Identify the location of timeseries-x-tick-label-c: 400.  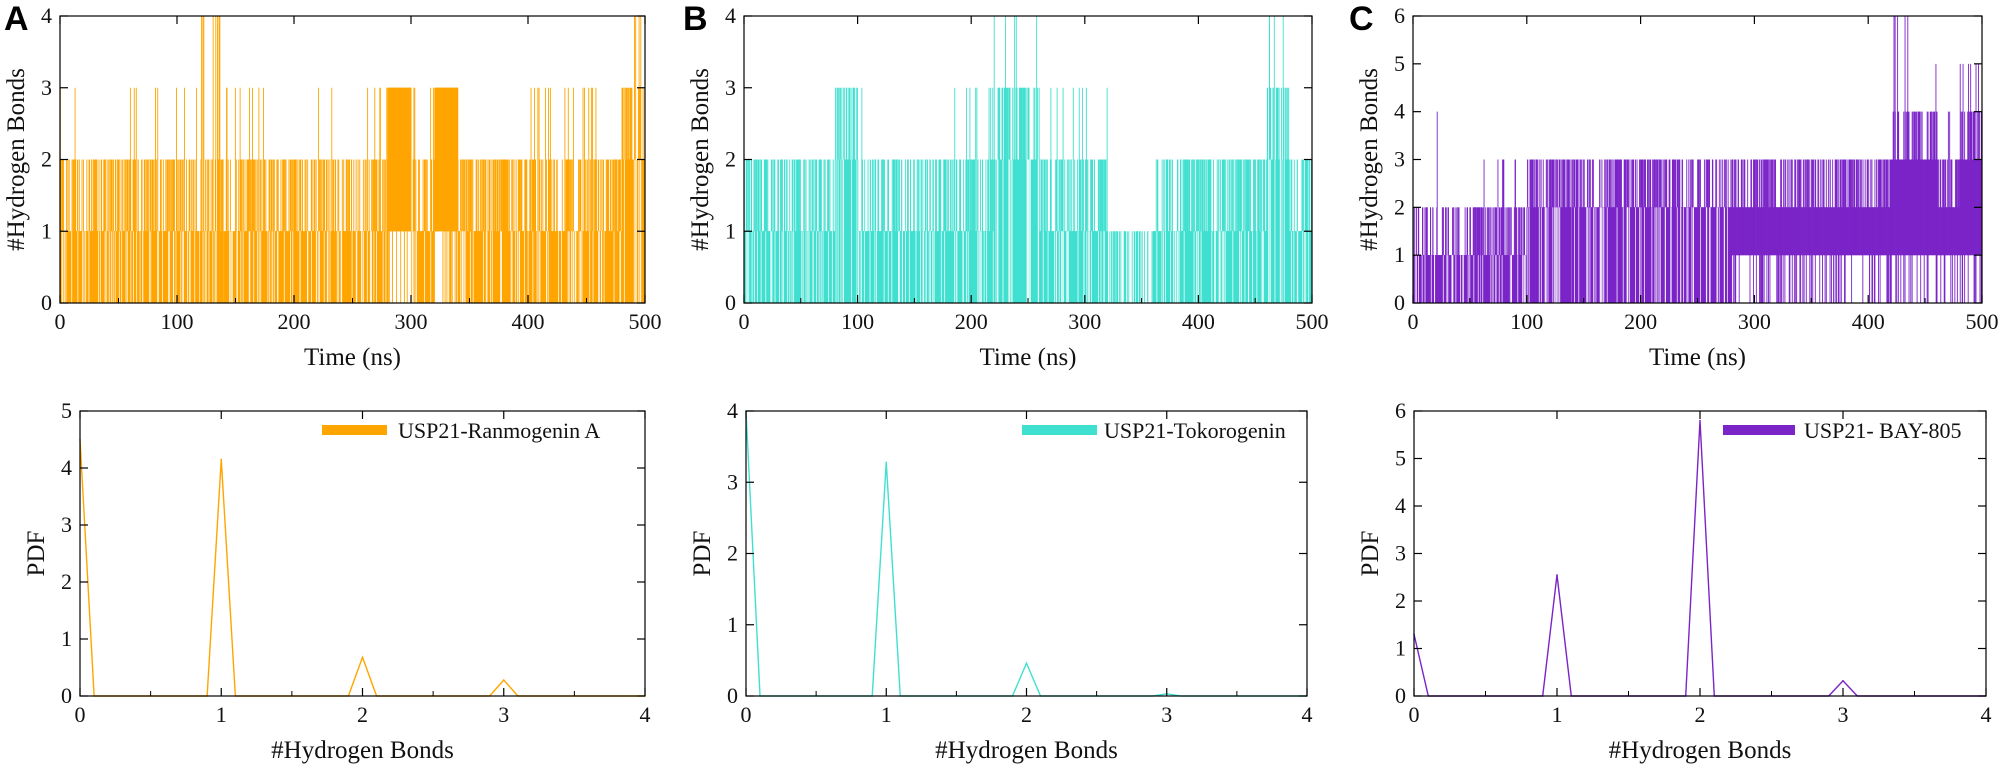
(1868, 321).